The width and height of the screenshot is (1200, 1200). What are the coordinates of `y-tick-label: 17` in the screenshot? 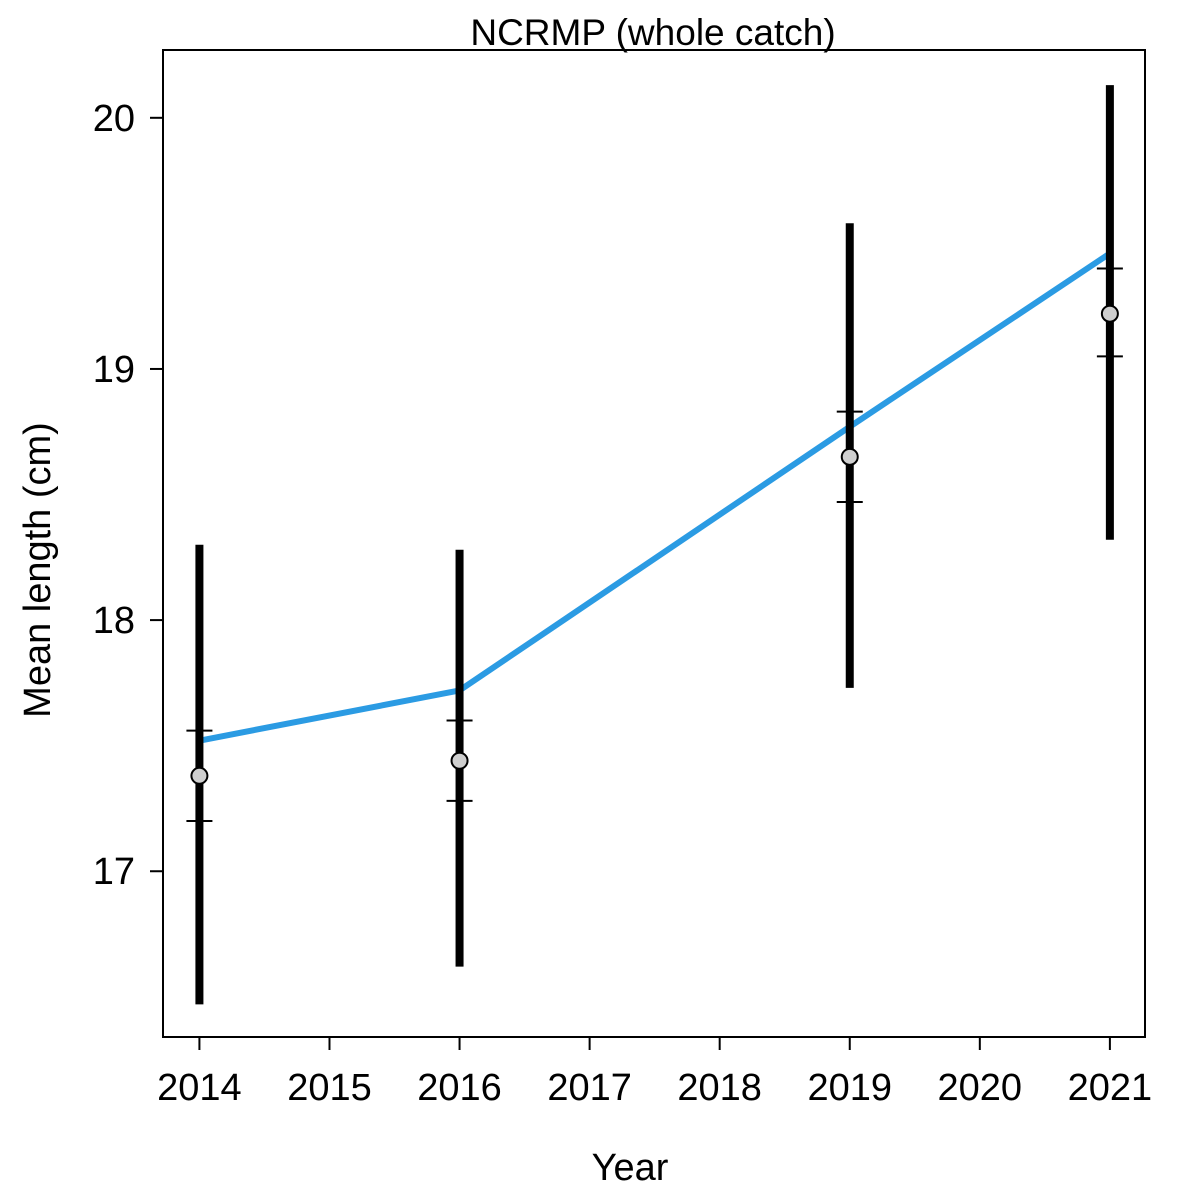 It's located at (114, 872).